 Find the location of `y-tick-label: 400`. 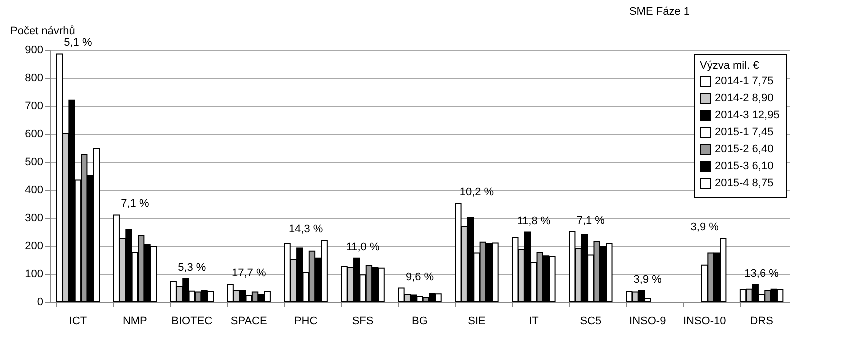

y-tick-label: 400 is located at coordinates (34, 190).